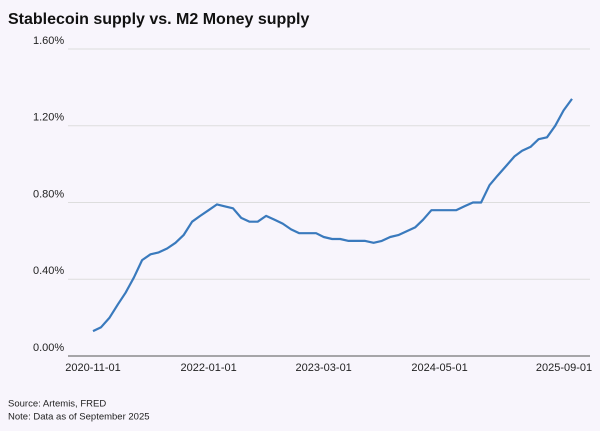 Image resolution: width=600 pixels, height=431 pixels. What do you see at coordinates (57, 404) in the screenshot?
I see `source: Source: Artemis, FRED` at bounding box center [57, 404].